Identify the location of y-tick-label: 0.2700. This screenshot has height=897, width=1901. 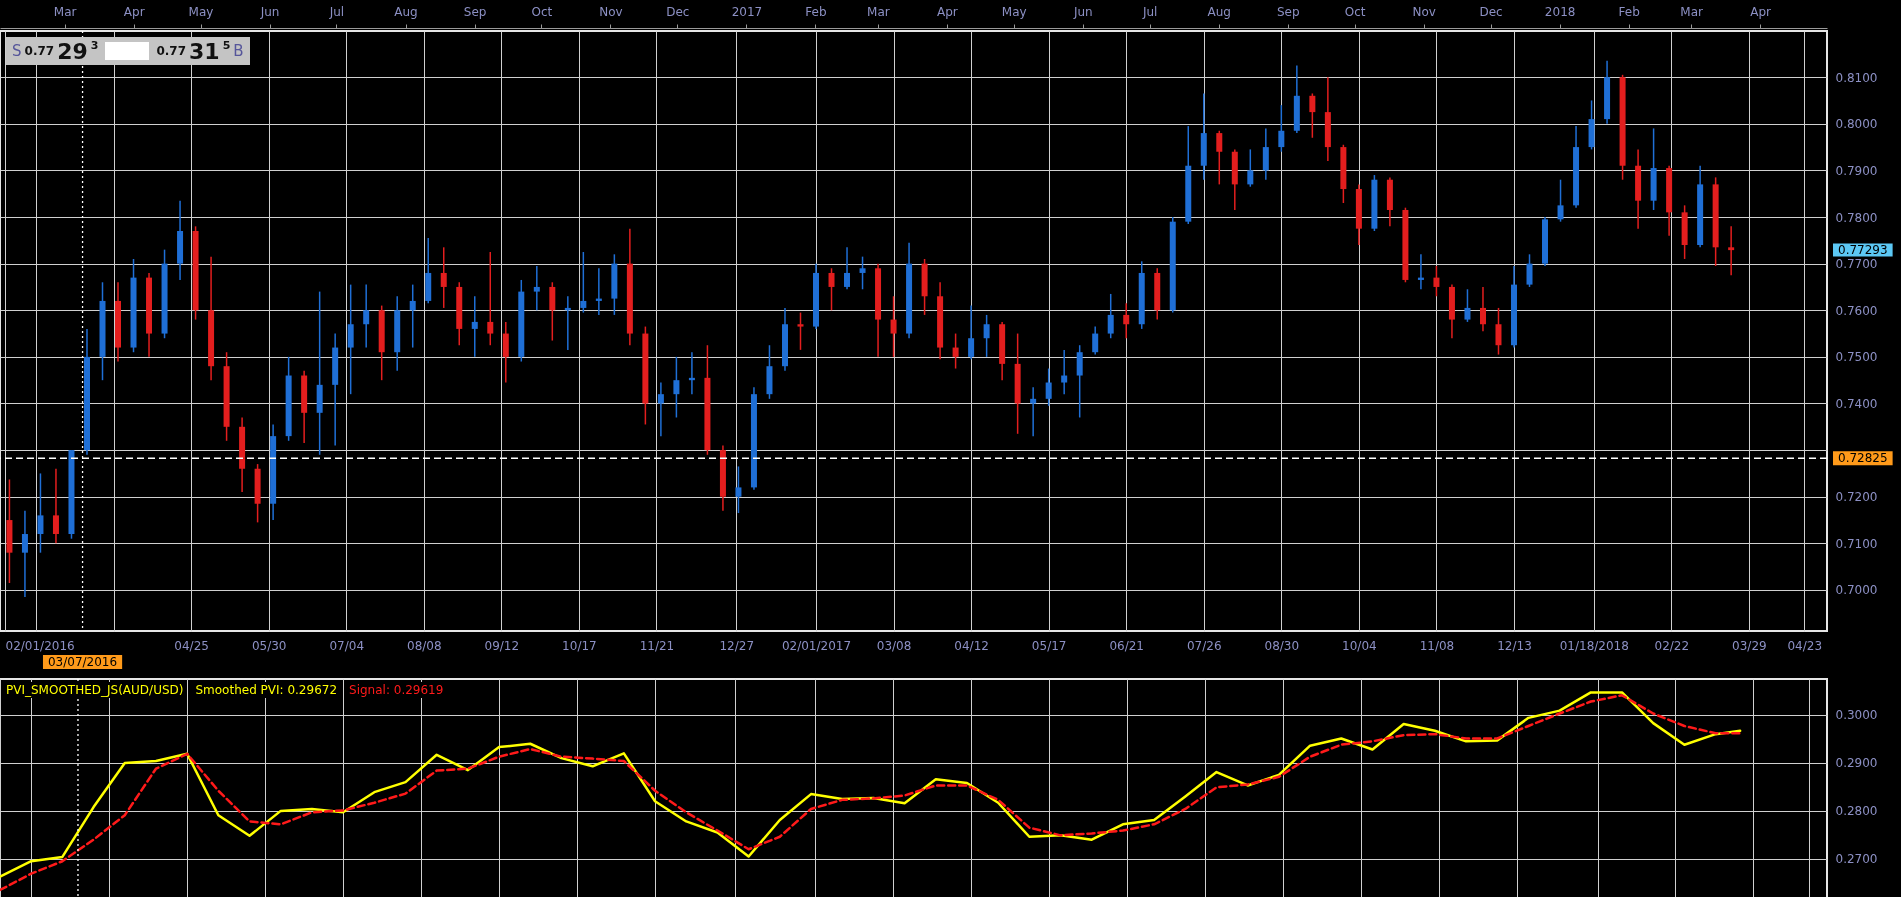
(1856, 859).